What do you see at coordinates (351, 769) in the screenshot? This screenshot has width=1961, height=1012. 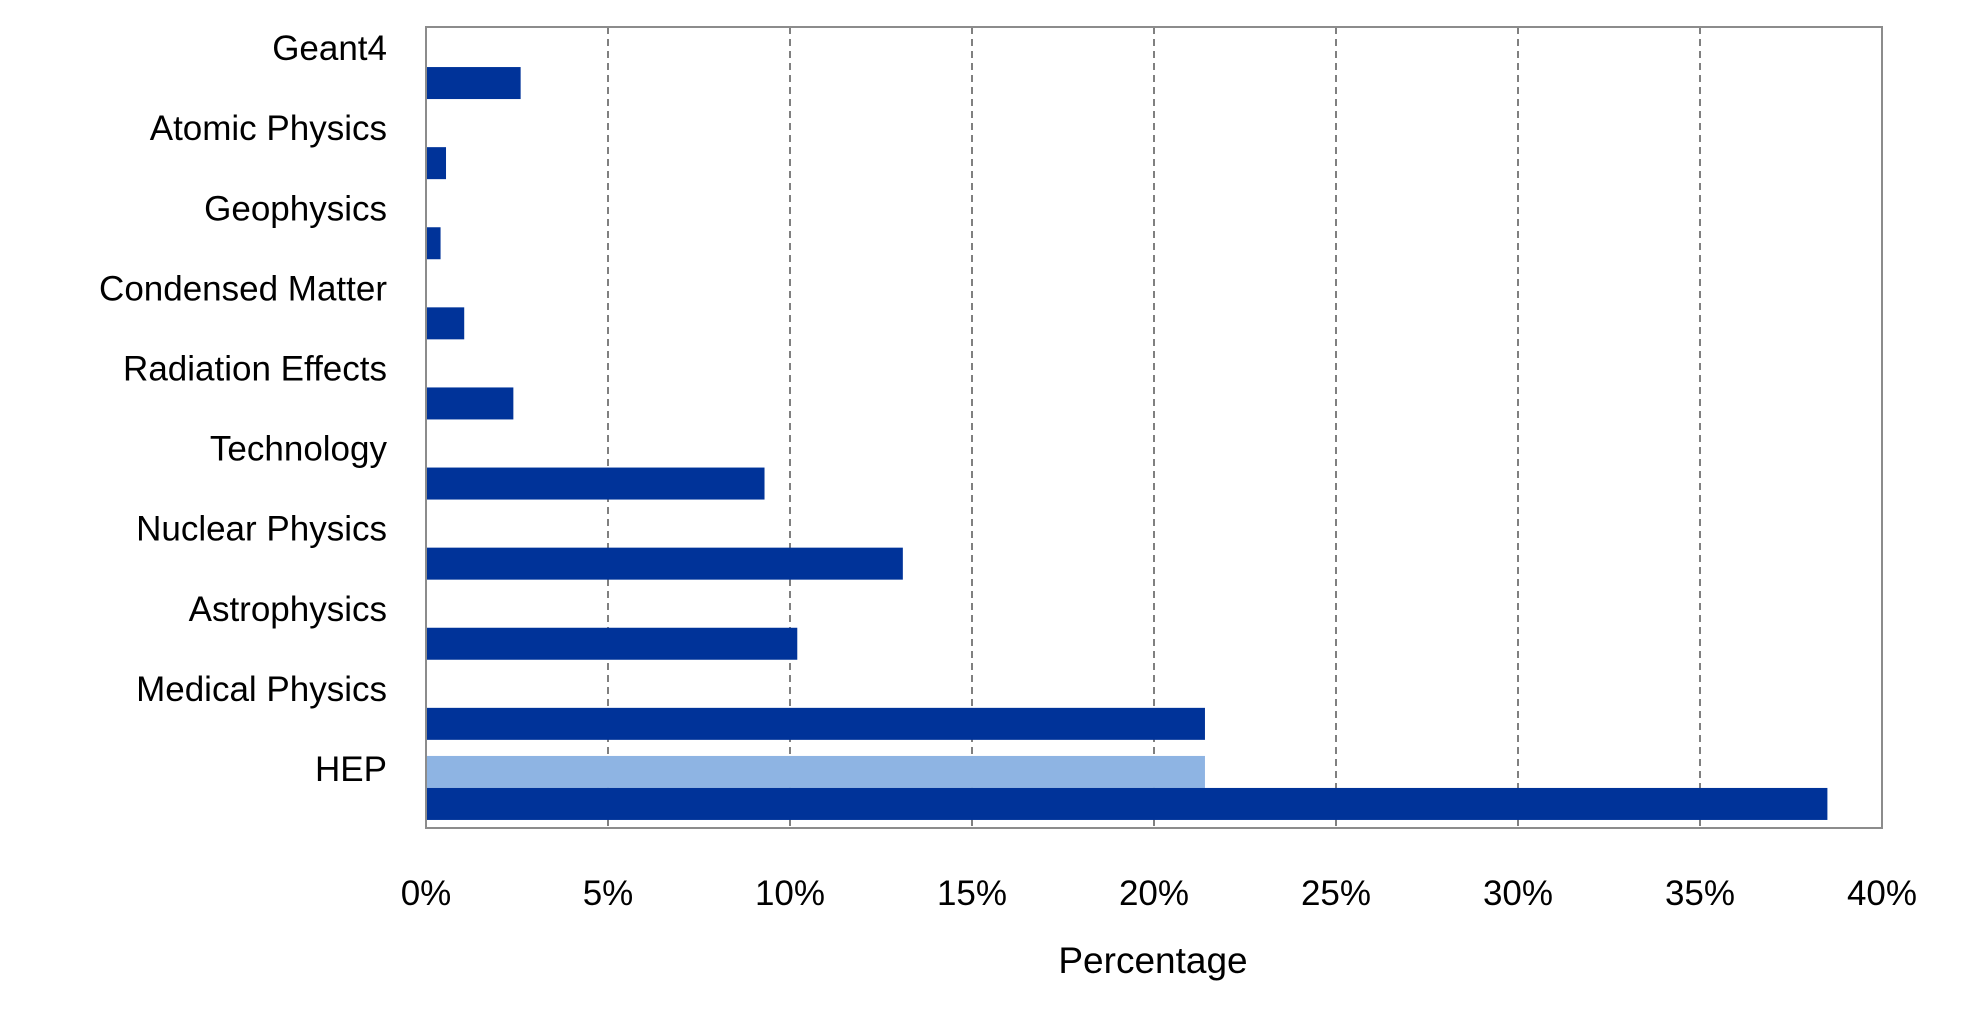 I see `category-label: HEP` at bounding box center [351, 769].